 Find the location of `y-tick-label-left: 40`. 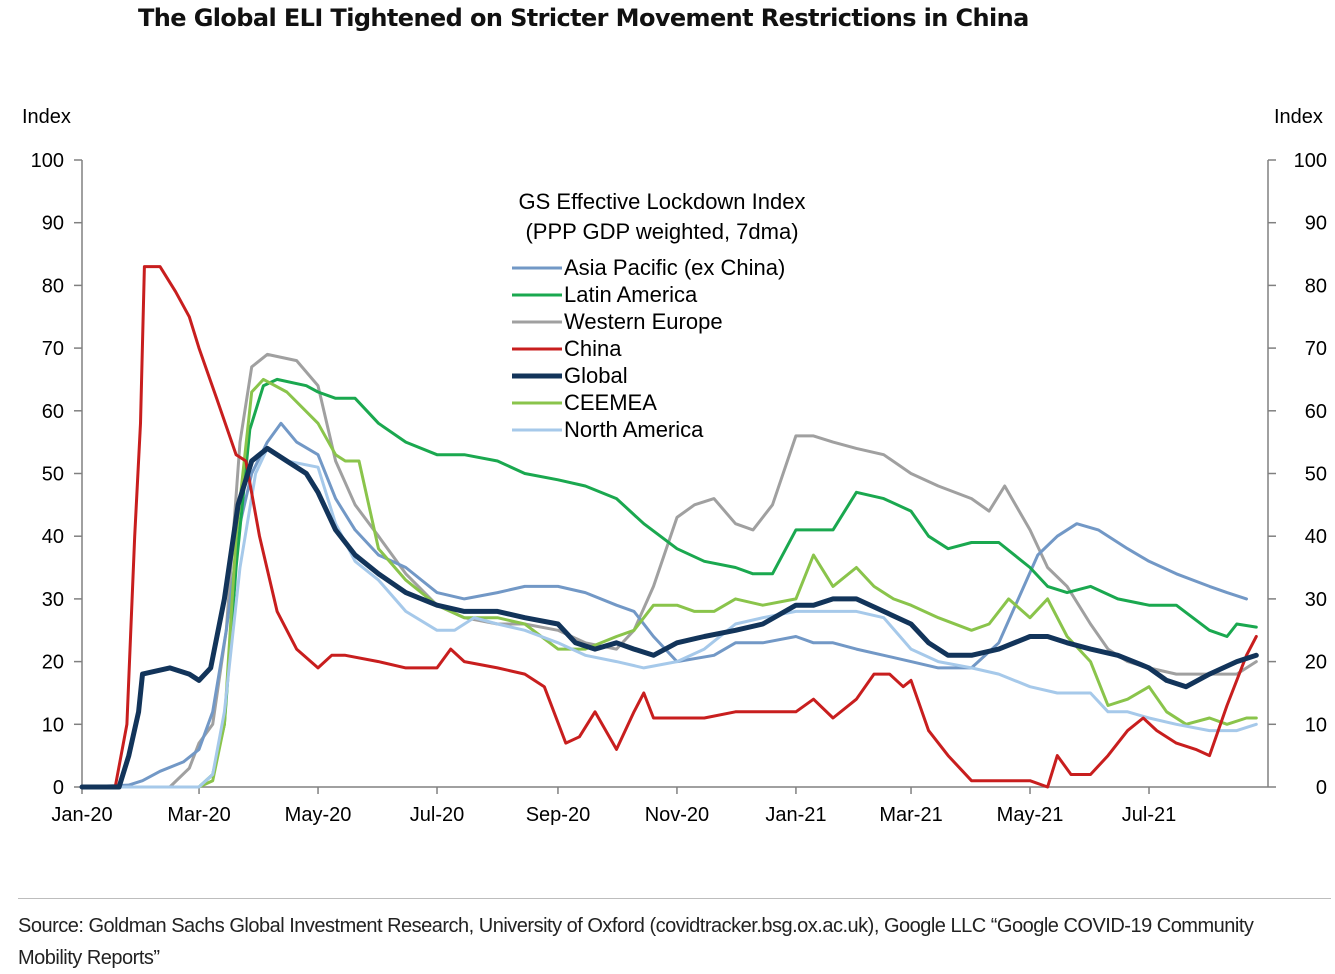

y-tick-label-left: 40 is located at coordinates (53, 537).